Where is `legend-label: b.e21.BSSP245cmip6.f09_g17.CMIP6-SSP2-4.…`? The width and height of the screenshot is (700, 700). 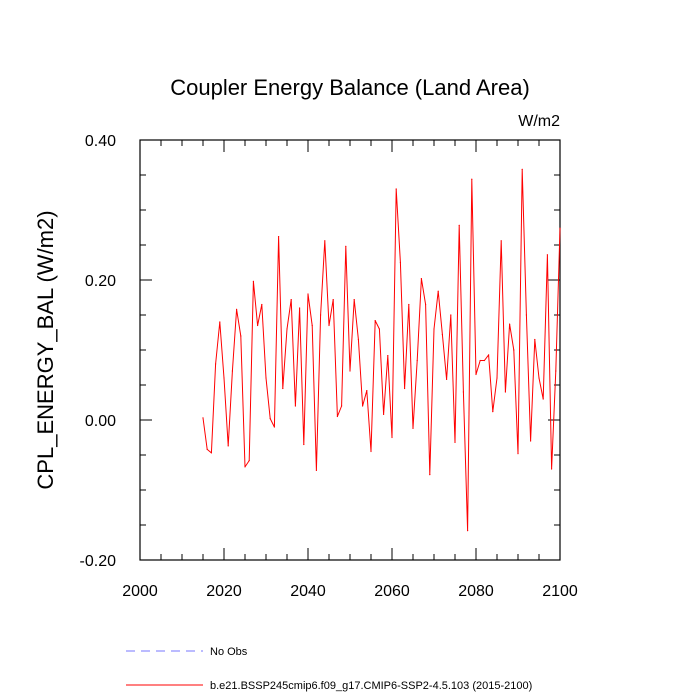
legend-label: b.e21.BSSP245cmip6.f09_g17.CMIP6-SSP2-4.… is located at coordinates (371, 686).